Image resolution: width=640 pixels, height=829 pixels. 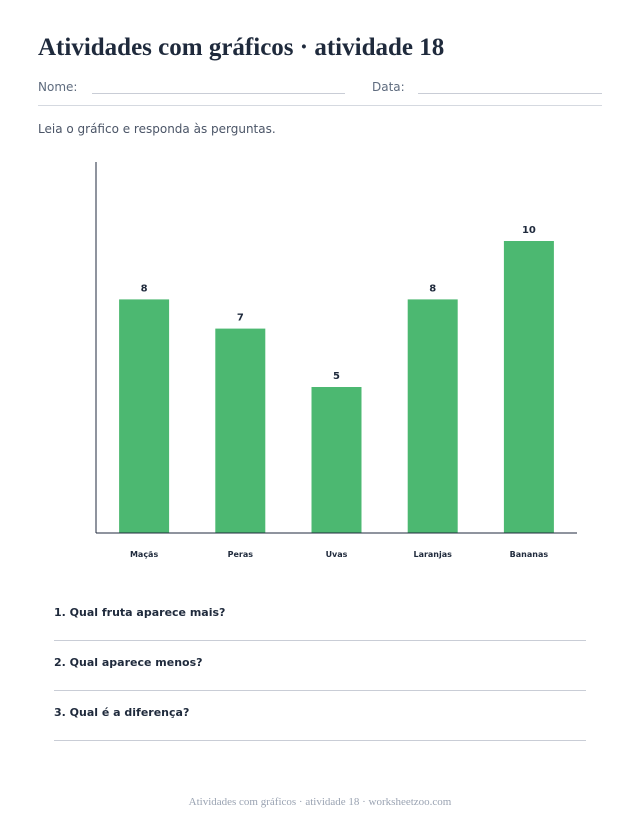 I want to click on question-3-text: 3. Qual é a diferença?, so click(x=122, y=712).